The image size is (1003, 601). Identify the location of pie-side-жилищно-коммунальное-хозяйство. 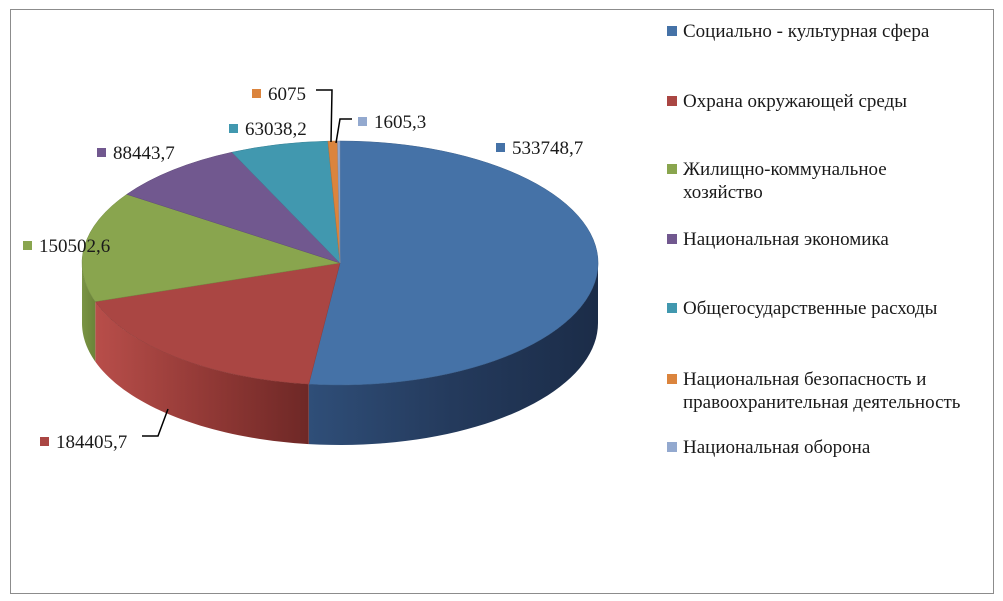
(89, 312).